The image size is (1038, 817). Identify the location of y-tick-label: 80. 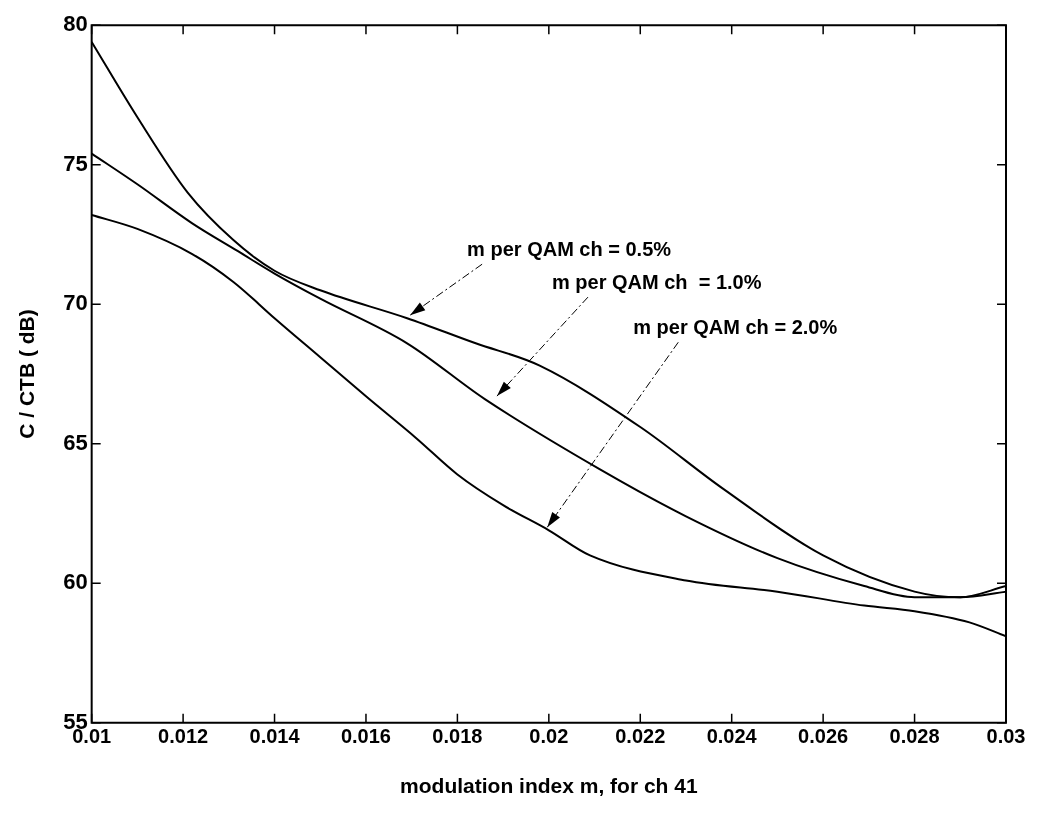
(75, 24).